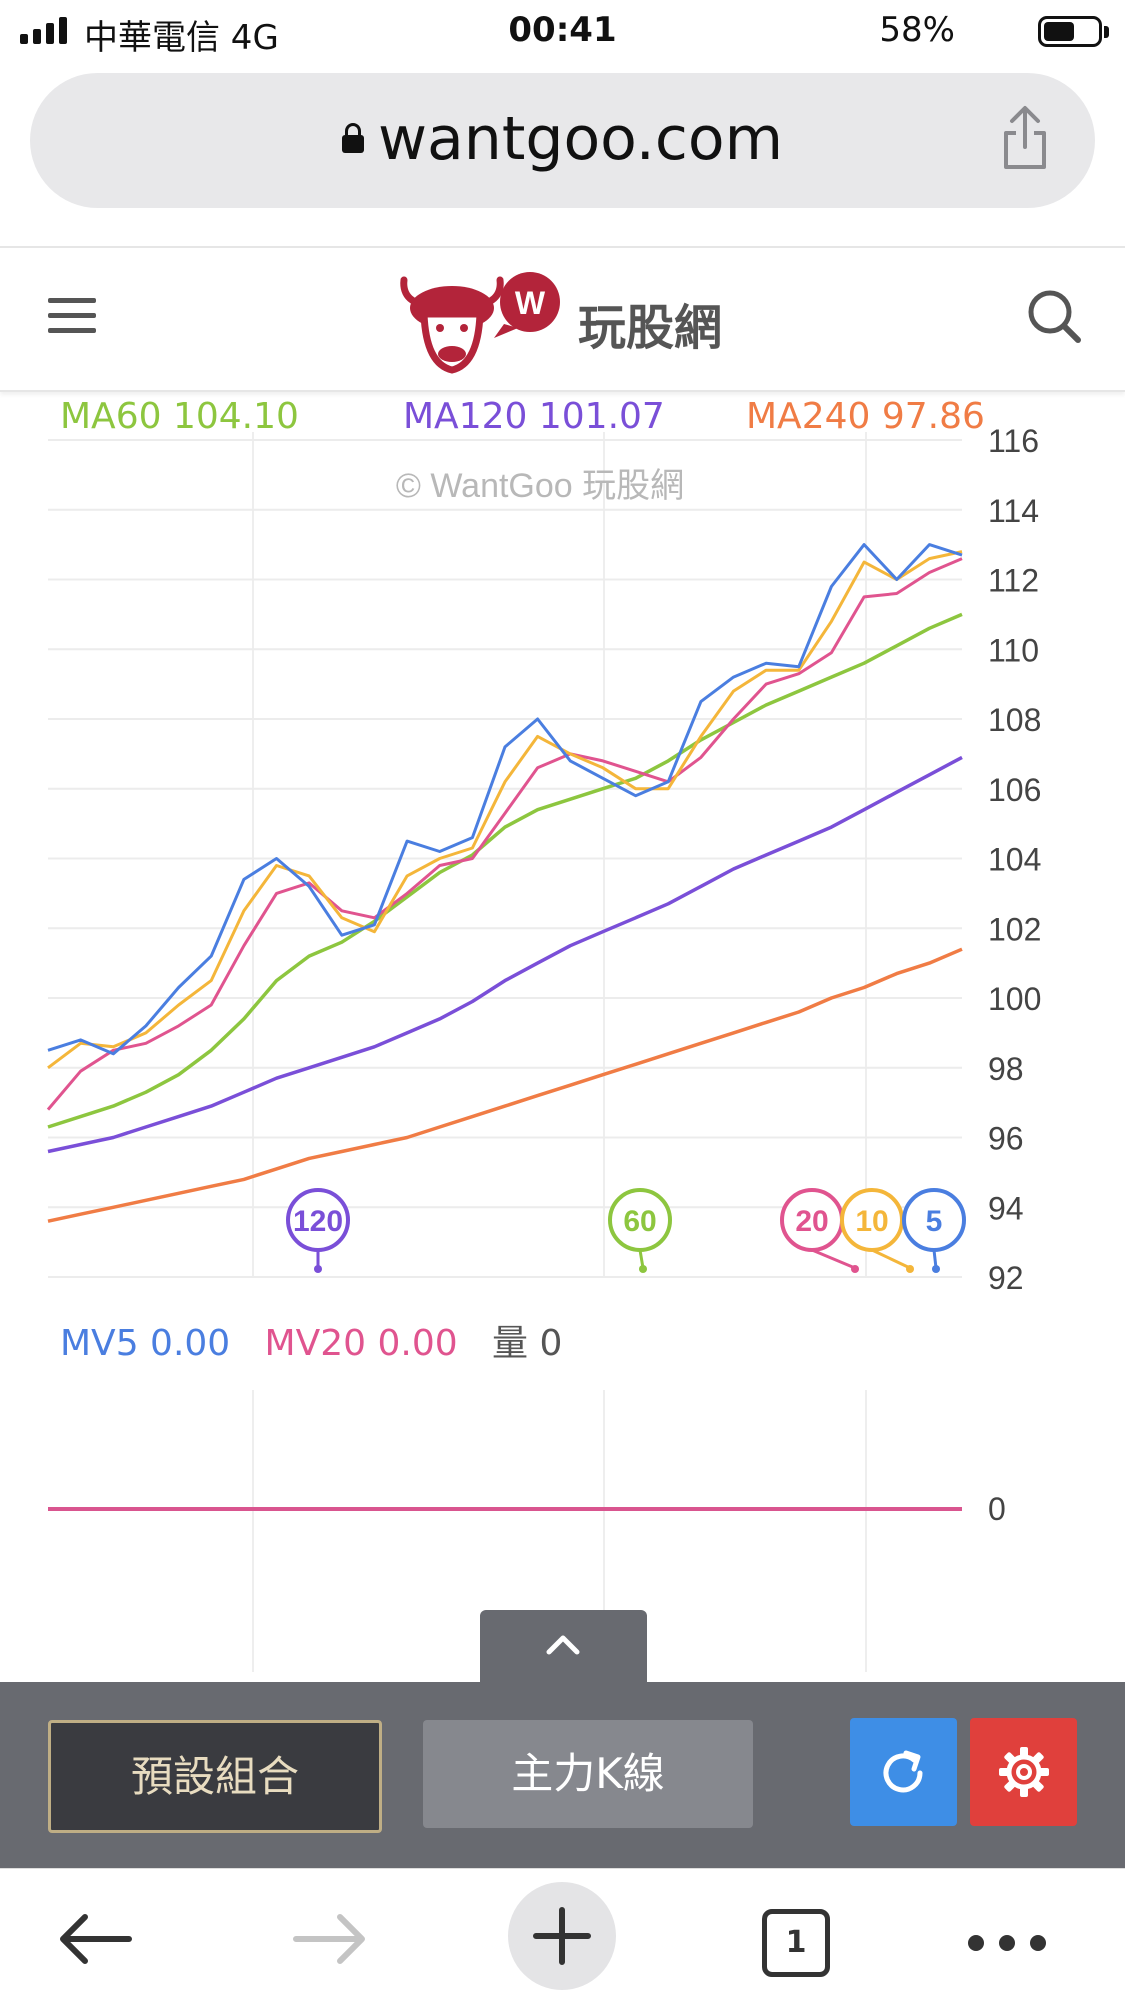  Describe the element at coordinates (1006, 1276) in the screenshot. I see `y-tick-label: 92` at that location.